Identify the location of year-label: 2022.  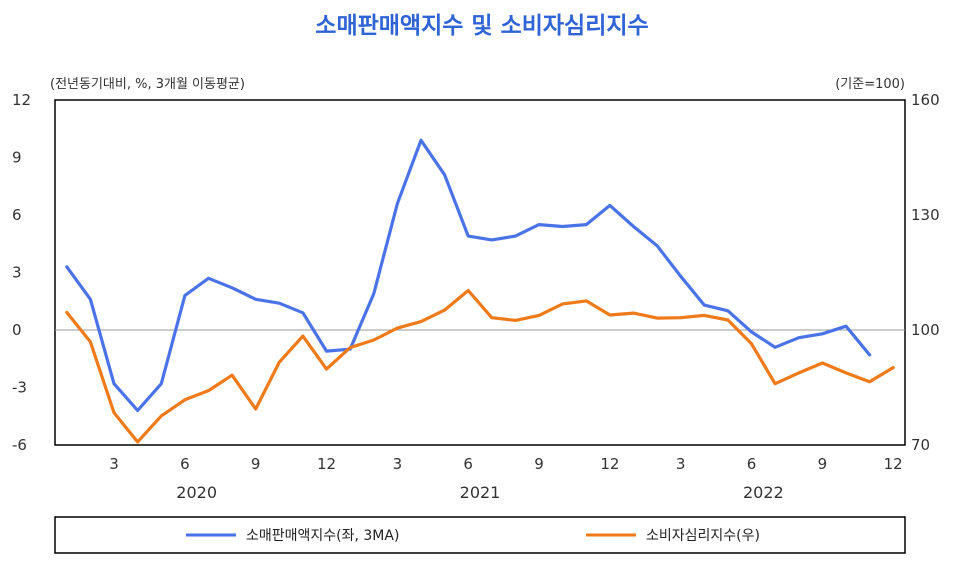
(763, 492).